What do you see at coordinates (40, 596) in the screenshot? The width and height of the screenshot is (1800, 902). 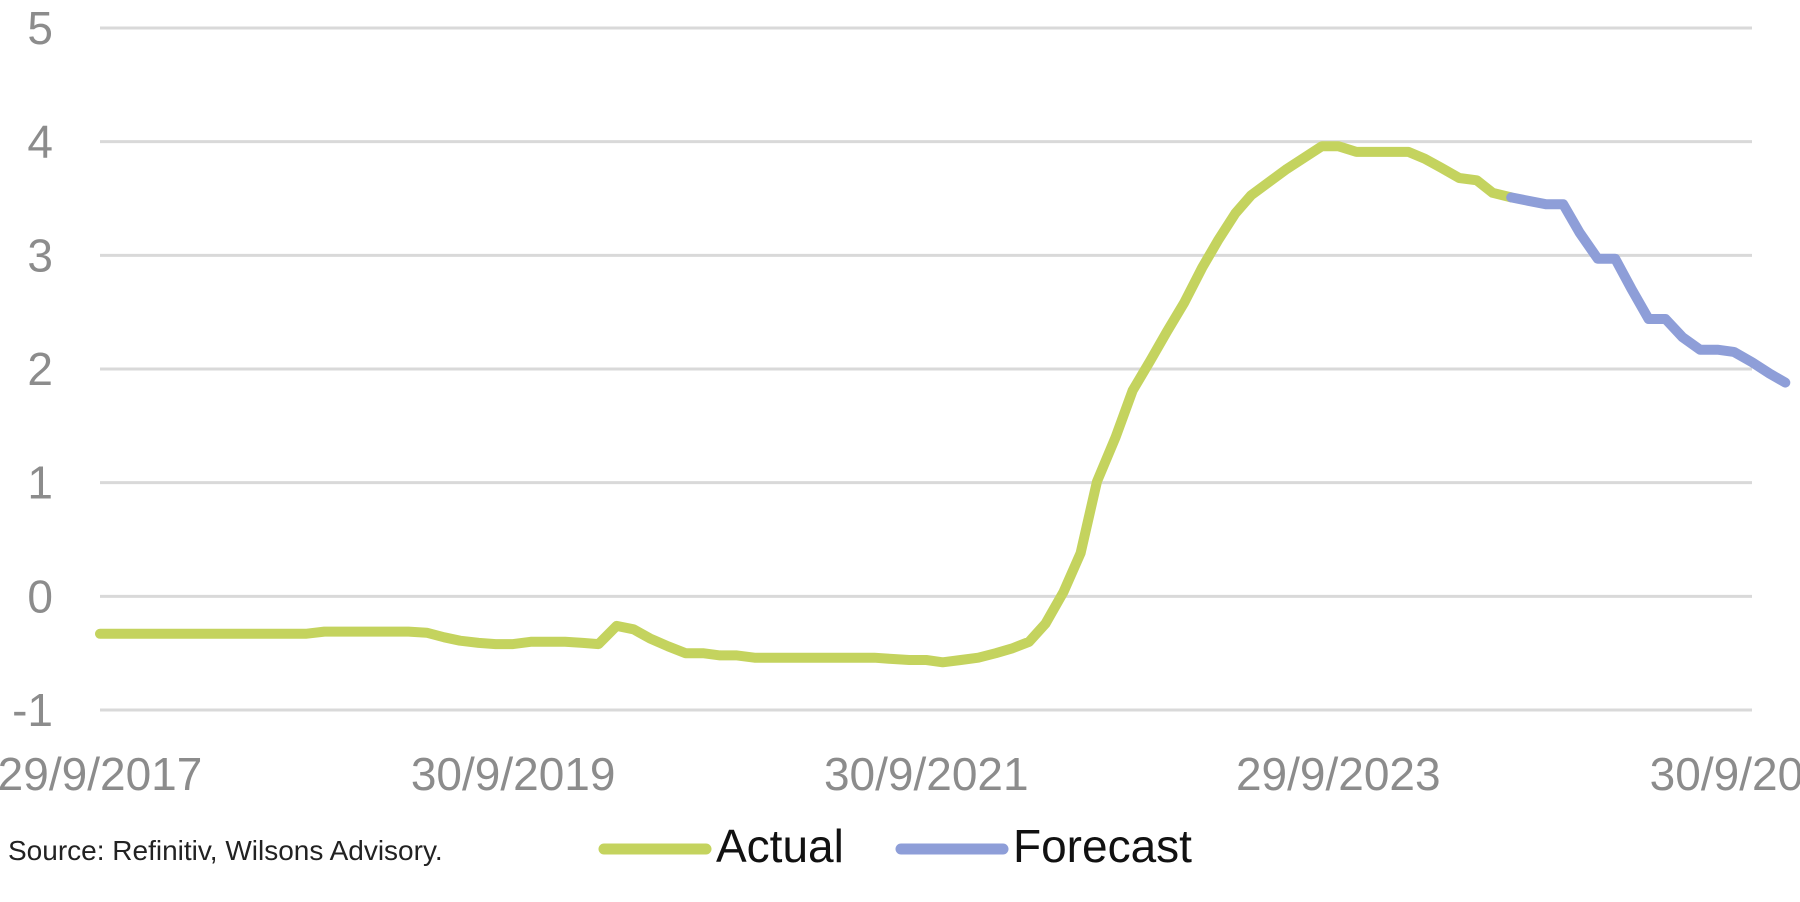 I see `y-tick-label: 0` at bounding box center [40, 596].